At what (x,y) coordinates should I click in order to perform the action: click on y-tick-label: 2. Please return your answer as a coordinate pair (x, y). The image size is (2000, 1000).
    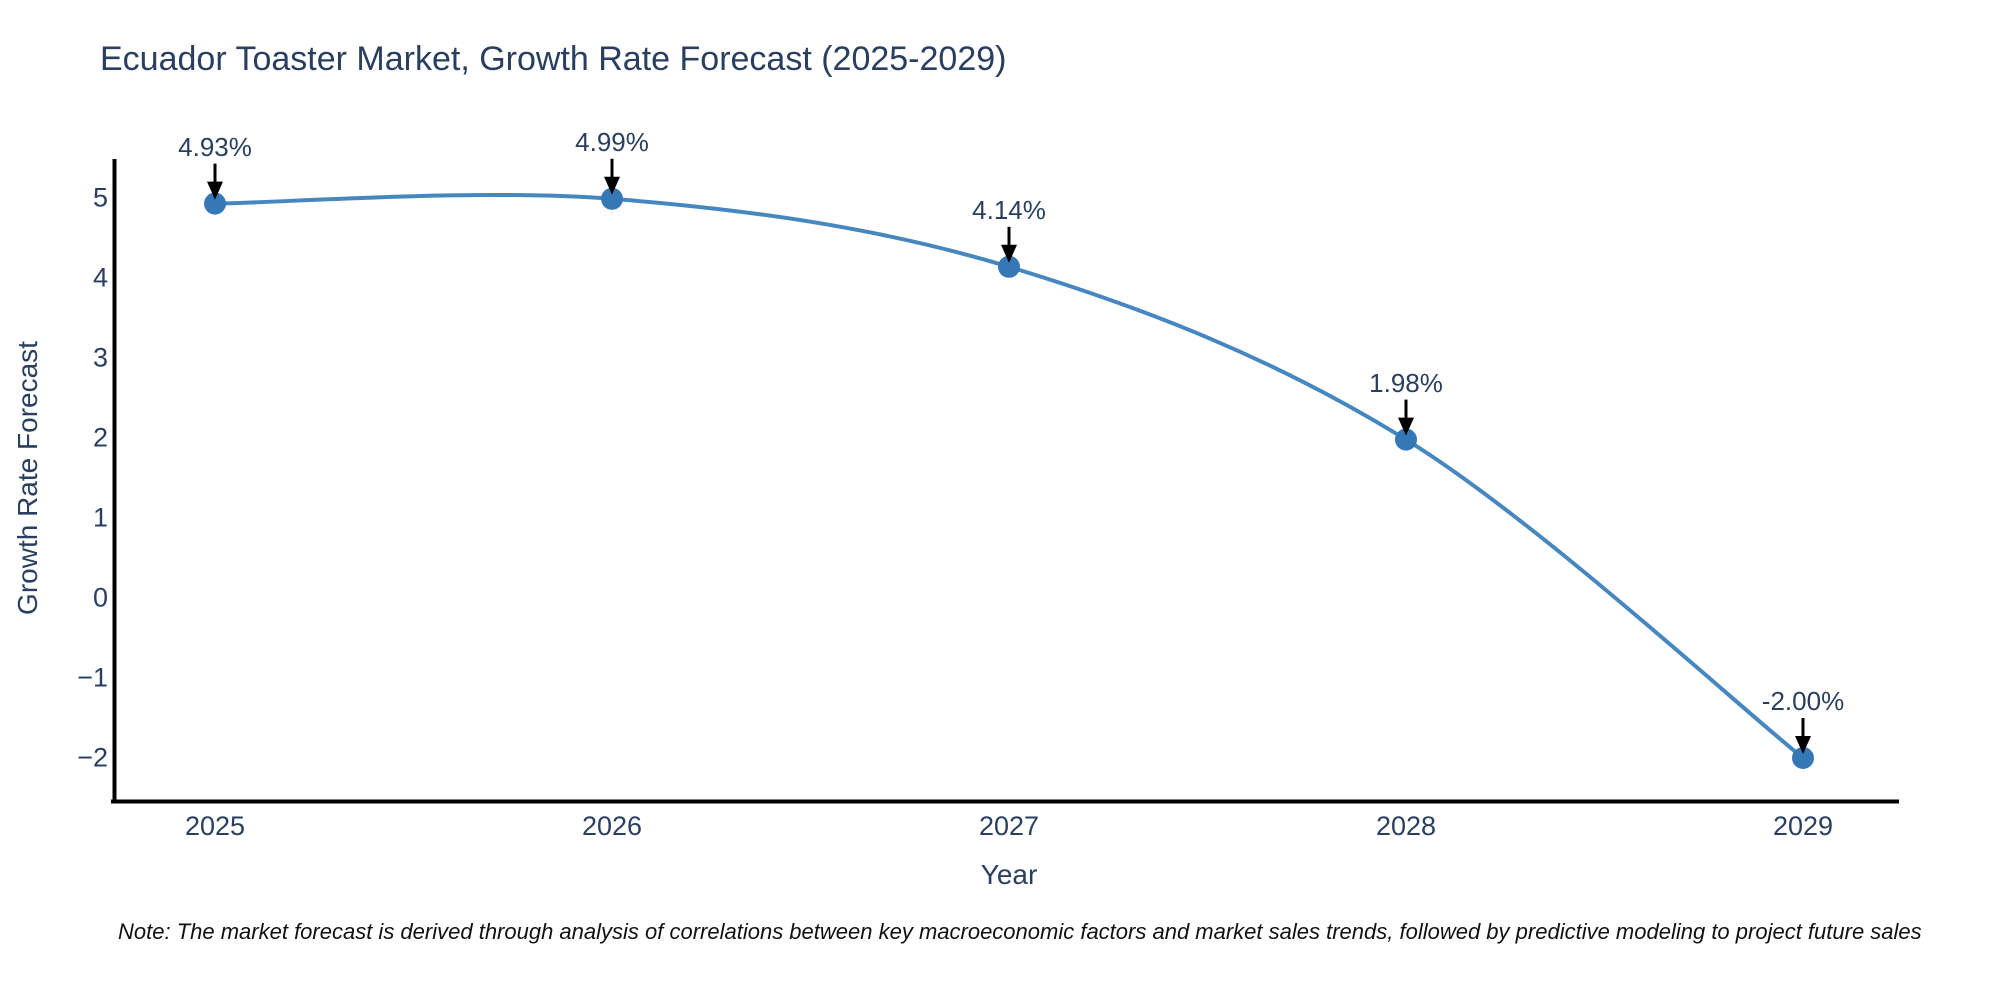
    Looking at the image, I should click on (100, 437).